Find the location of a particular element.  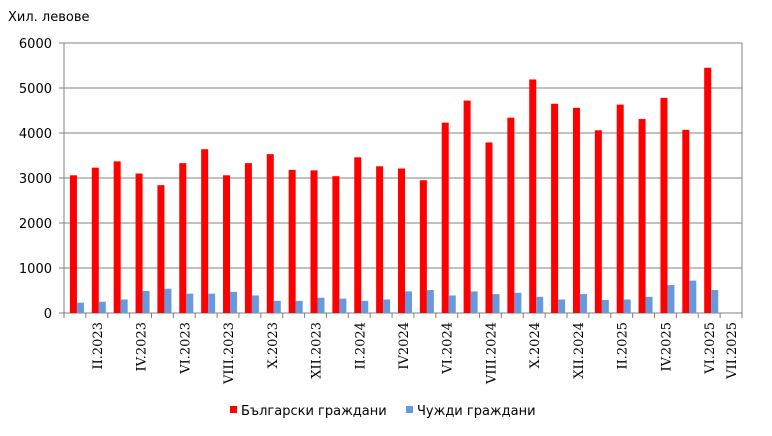

legend-swatch-bulgarian is located at coordinates (233, 409).